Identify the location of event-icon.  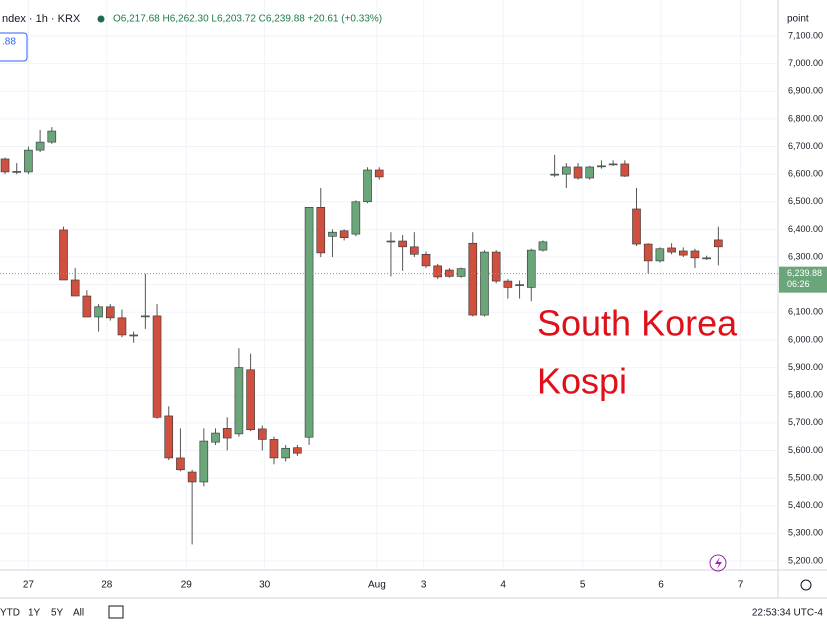
(718, 563).